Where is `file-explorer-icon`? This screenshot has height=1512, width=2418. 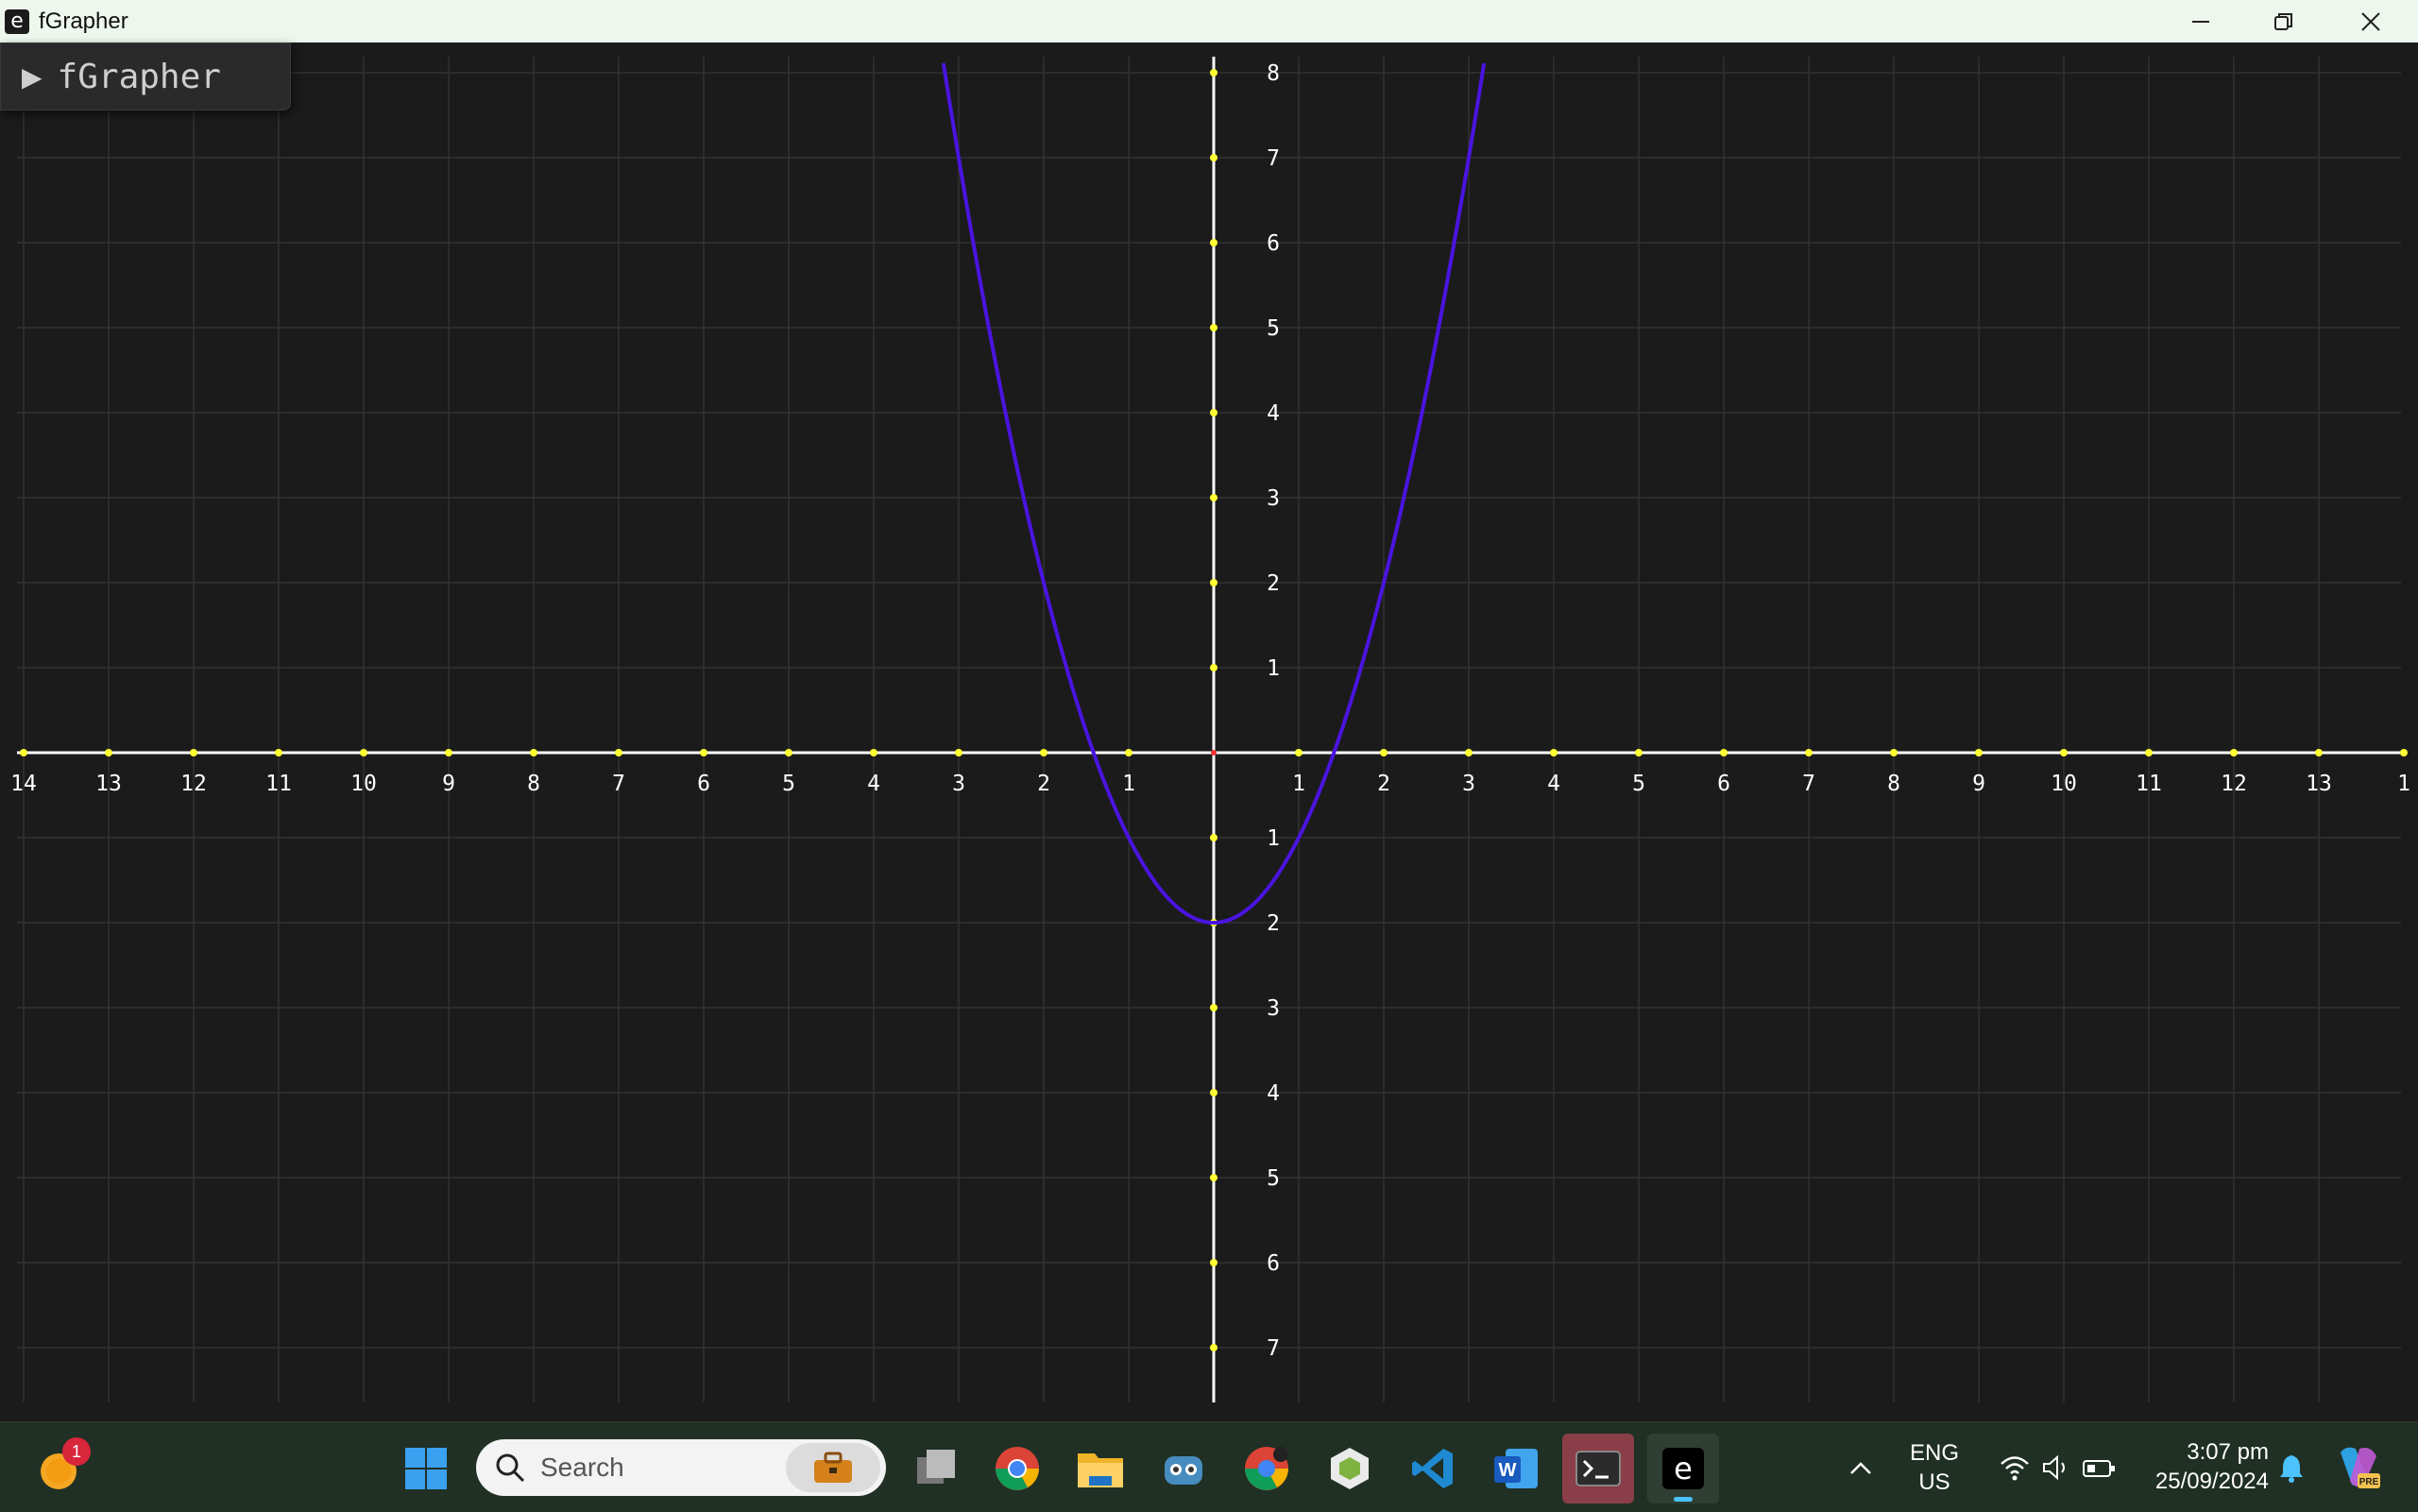 file-explorer-icon is located at coordinates (1100, 1470).